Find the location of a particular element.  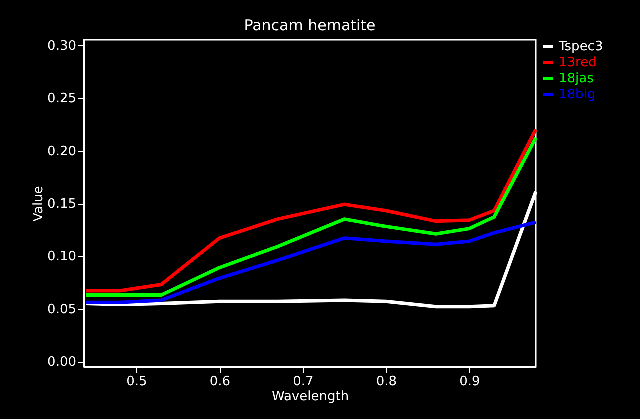

x-axis-title: Wavelength is located at coordinates (311, 397).